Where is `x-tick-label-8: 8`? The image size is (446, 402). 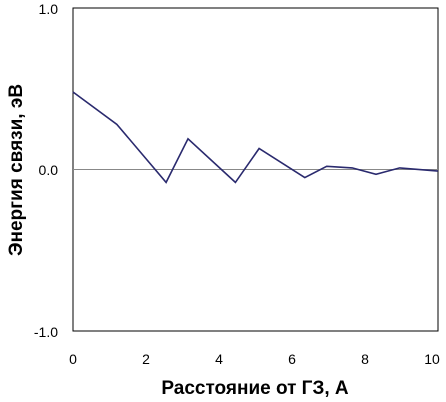
x-tick-label-8: 8 is located at coordinates (365, 359).